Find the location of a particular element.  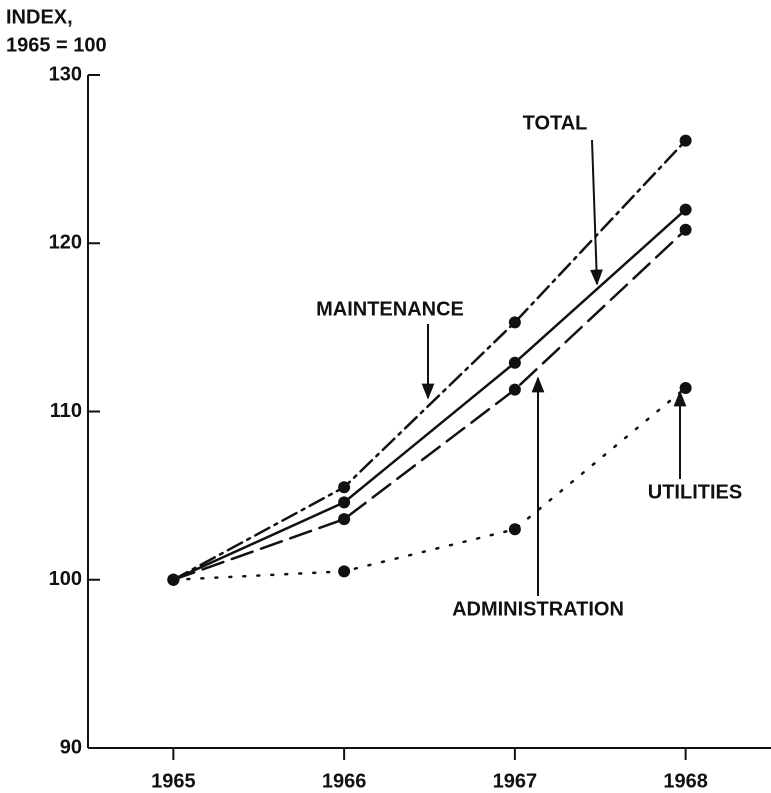

y-axis-label: 1965 = 100 is located at coordinates (56, 45).